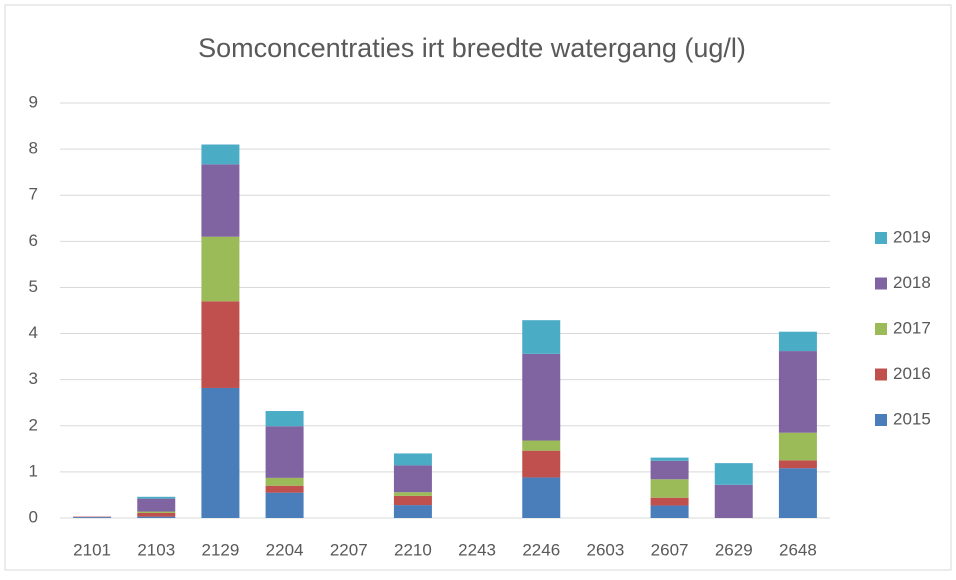 This screenshot has height=580, width=956. I want to click on y-tick-label: 0, so click(33, 516).